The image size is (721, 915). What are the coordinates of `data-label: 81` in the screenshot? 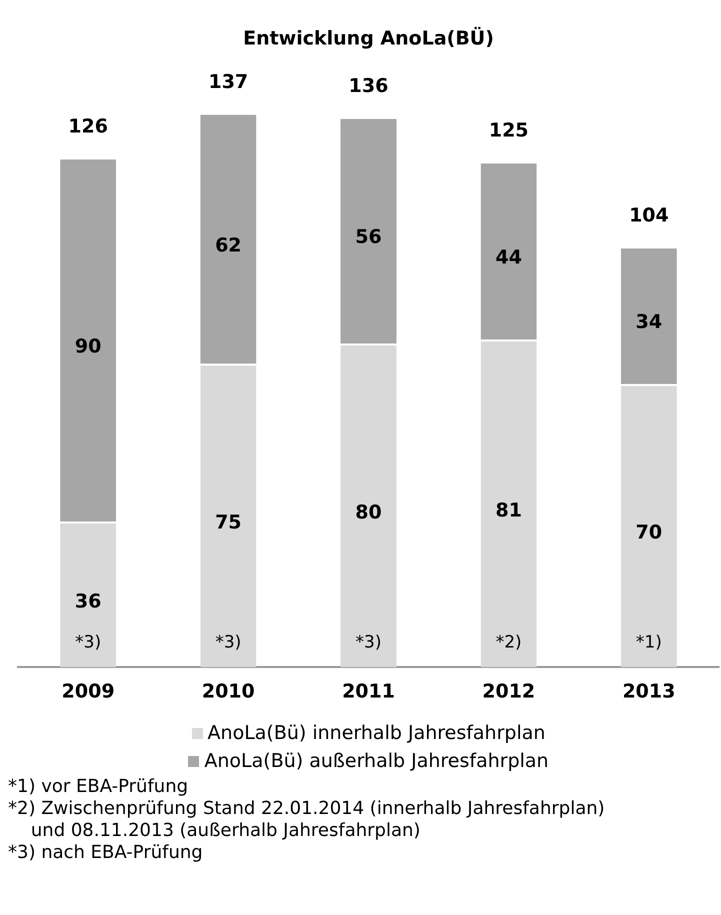 It's located at (508, 510).